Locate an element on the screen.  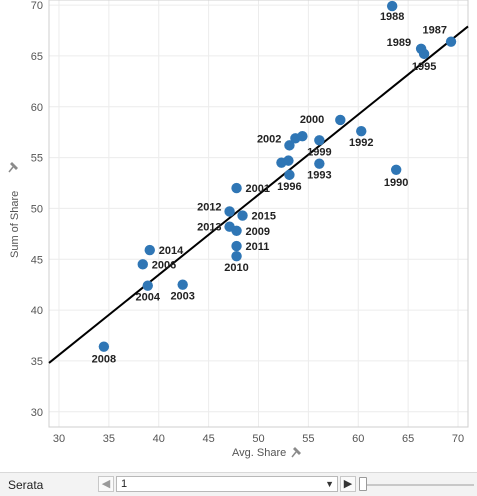
y-axis-title: Sum of Share is located at coordinates (15, 224).